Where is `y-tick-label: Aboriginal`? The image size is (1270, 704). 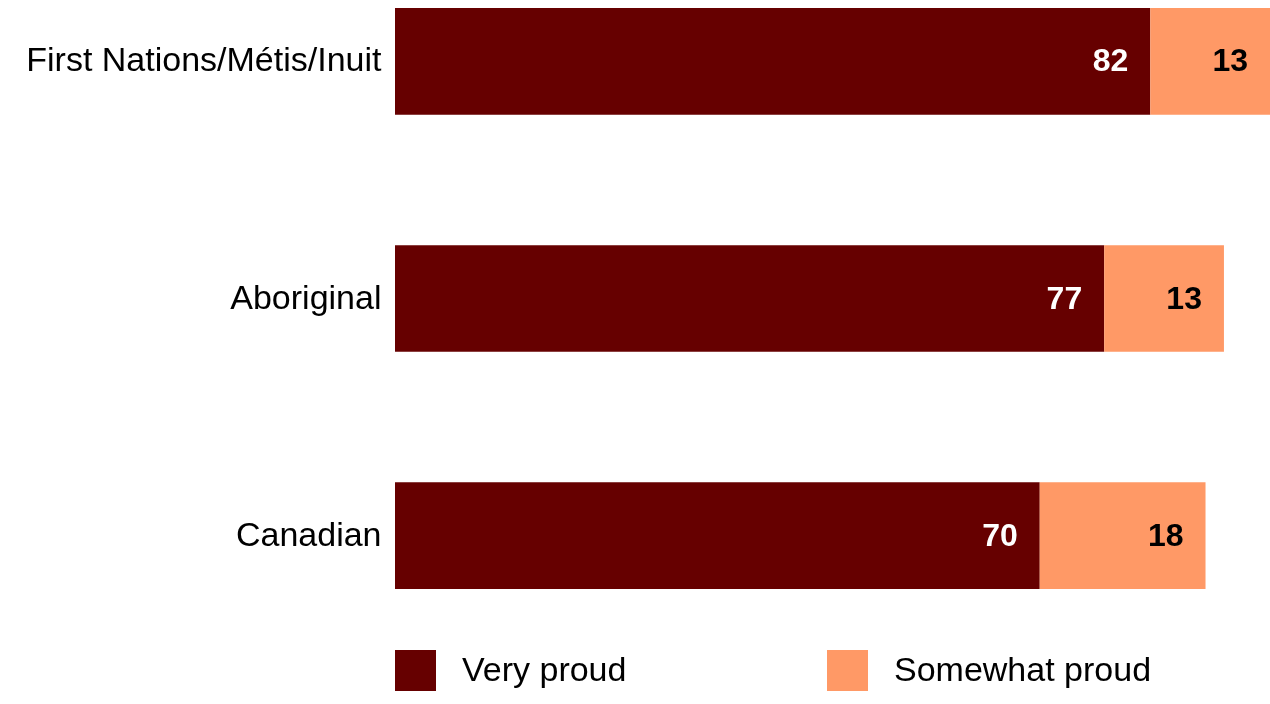 y-tick-label: Aboriginal is located at coordinates (306, 296).